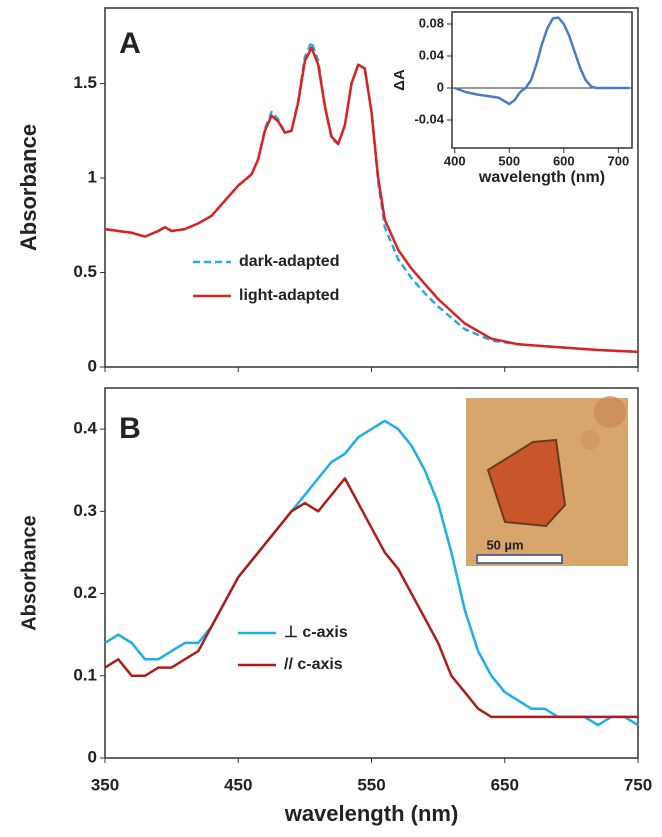 This screenshot has width=662, height=837. Describe the element at coordinates (316, 632) in the screenshot. I see `legend-label: ⊥ c-axis` at that location.